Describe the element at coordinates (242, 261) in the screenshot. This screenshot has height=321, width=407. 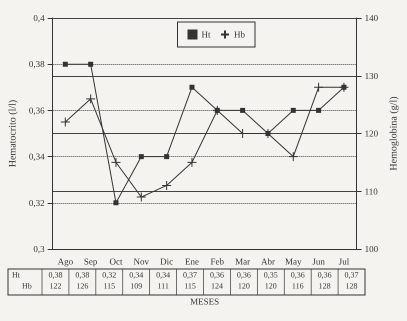
I see `x-tick-label: Mar` at that location.